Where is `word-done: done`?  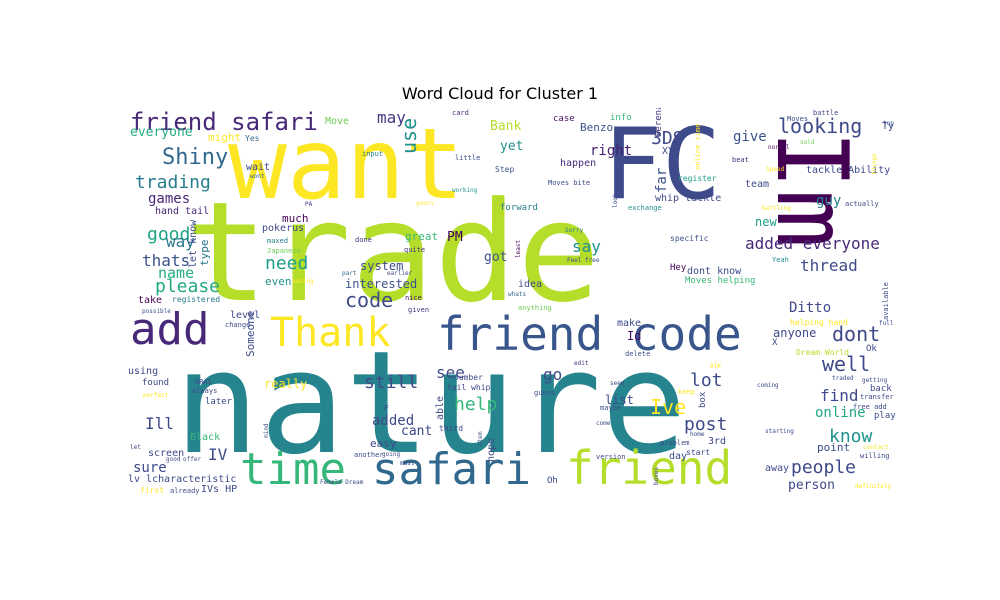
word-done: done is located at coordinates (363, 240).